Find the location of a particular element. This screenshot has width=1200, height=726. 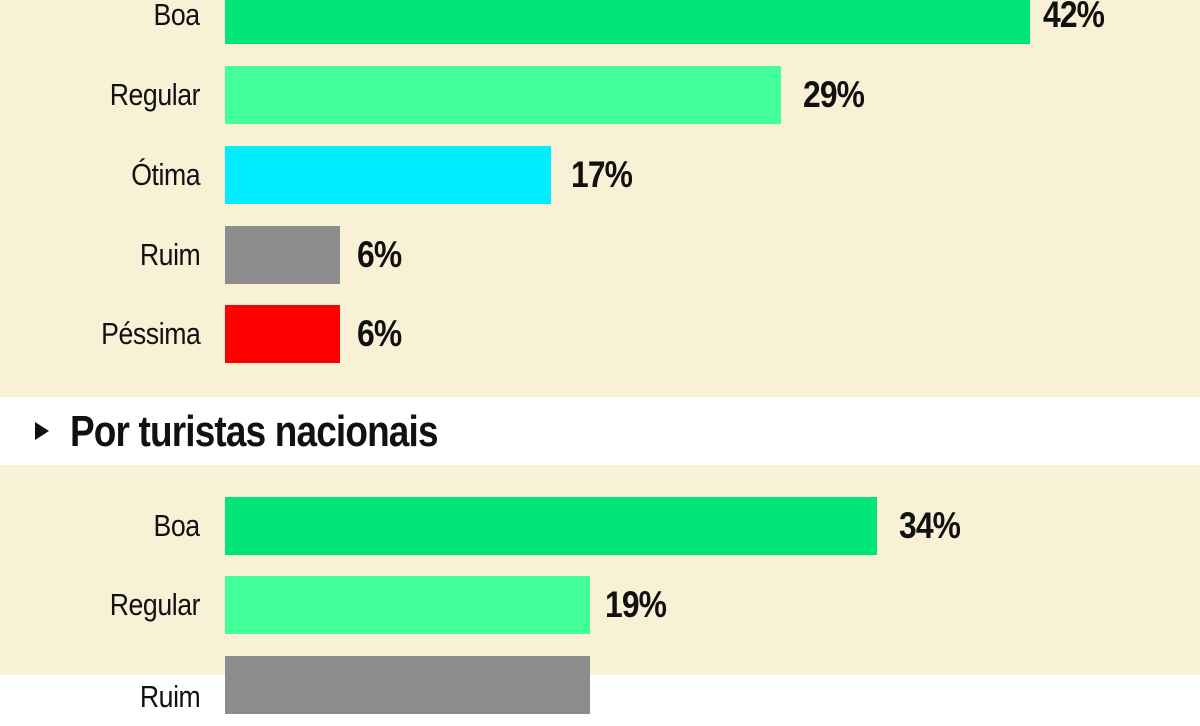

bar-row-regular: Regular 29% is located at coordinates (600, 95).